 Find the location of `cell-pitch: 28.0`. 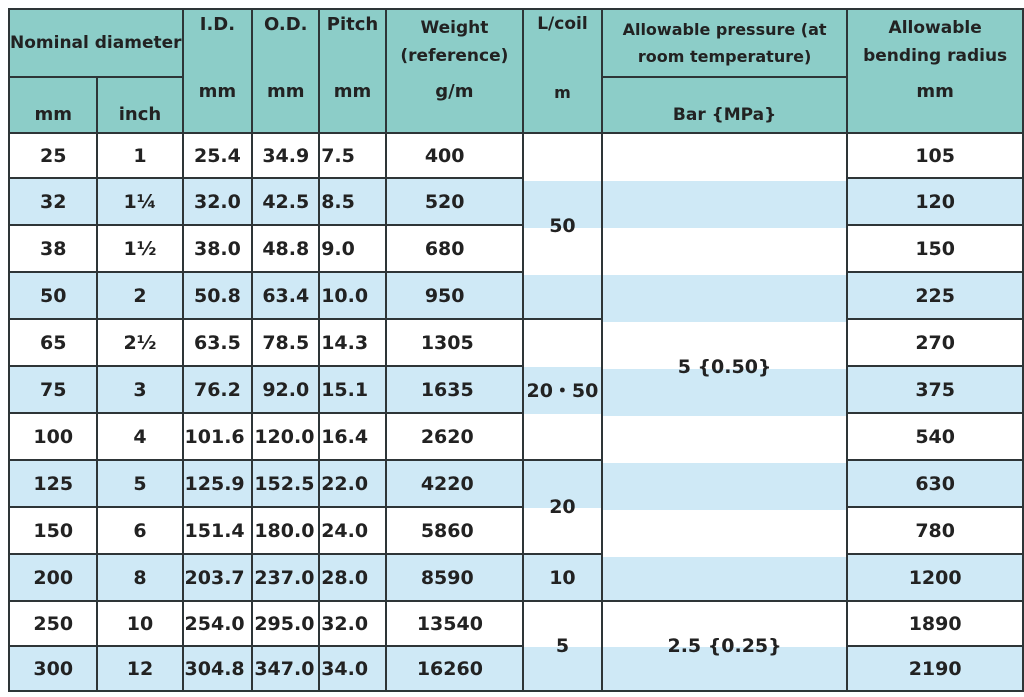

cell-pitch: 28.0 is located at coordinates (352, 577).